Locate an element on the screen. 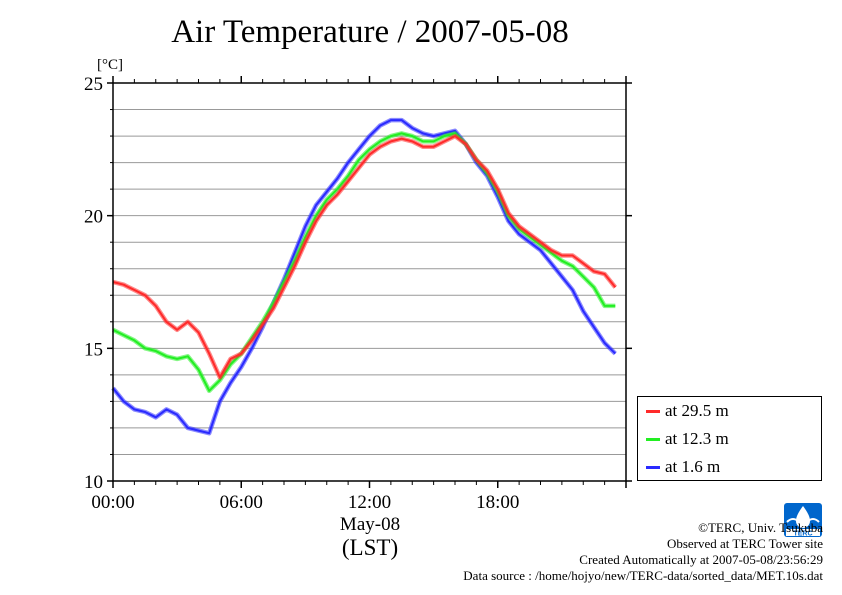  x-axis-timezone-label: (LST) is located at coordinates (370, 547).